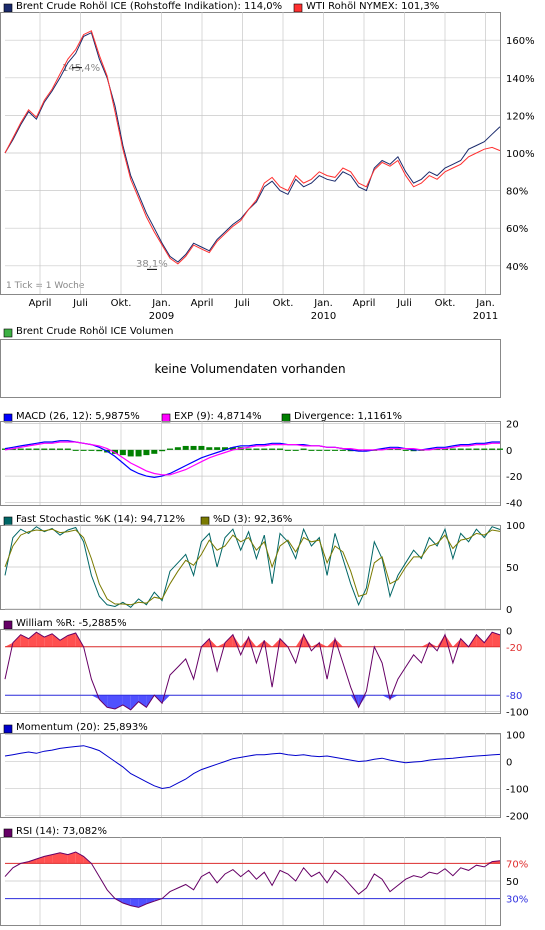 This screenshot has width=545, height=930. I want to click on divergence-legend: Divergence: 1,1161%, so click(348, 416).